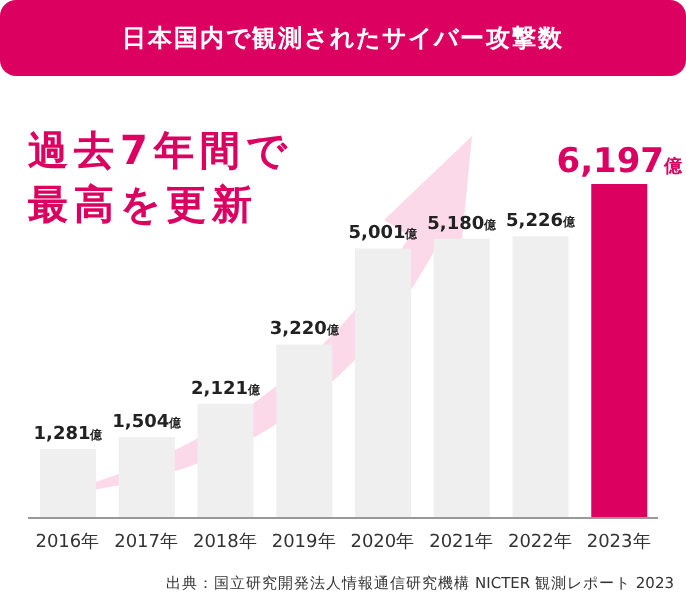 This screenshot has height=616, width=686. What do you see at coordinates (343, 38) in the screenshot?
I see `chart-title: 日本国内で観測されたサイバー攻撃数` at bounding box center [343, 38].